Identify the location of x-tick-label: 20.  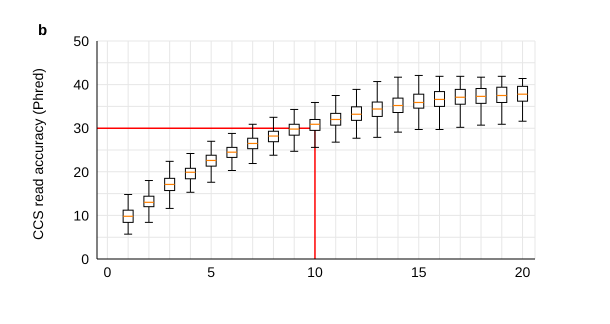
(522, 272).